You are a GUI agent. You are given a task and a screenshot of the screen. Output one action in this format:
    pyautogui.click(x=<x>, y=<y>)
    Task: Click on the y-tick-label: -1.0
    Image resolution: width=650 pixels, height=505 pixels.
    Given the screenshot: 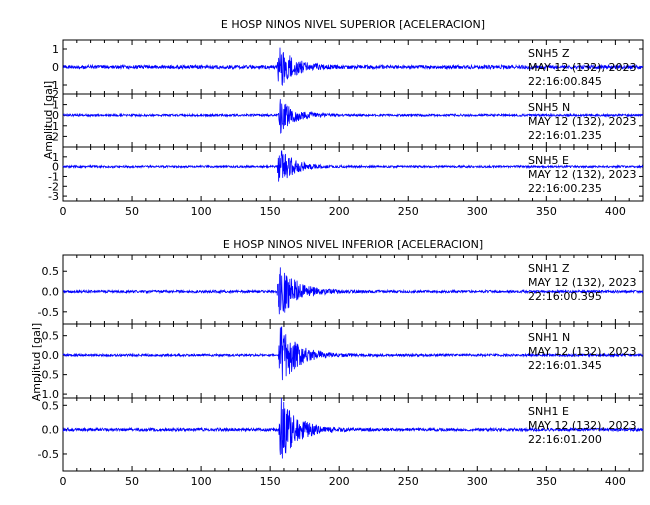 What is the action you would take?
    pyautogui.click(x=48, y=394)
    